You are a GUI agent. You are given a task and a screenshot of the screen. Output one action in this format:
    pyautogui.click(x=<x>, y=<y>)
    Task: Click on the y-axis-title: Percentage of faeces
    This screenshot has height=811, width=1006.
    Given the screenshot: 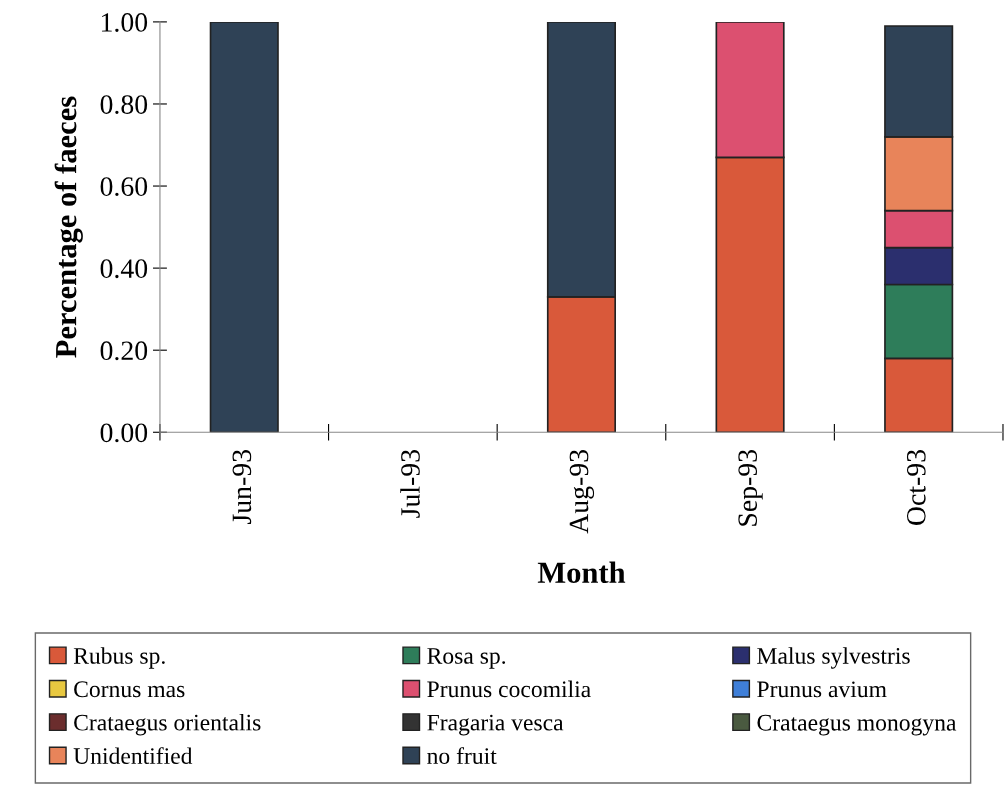 What is the action you would take?
    pyautogui.click(x=68, y=227)
    